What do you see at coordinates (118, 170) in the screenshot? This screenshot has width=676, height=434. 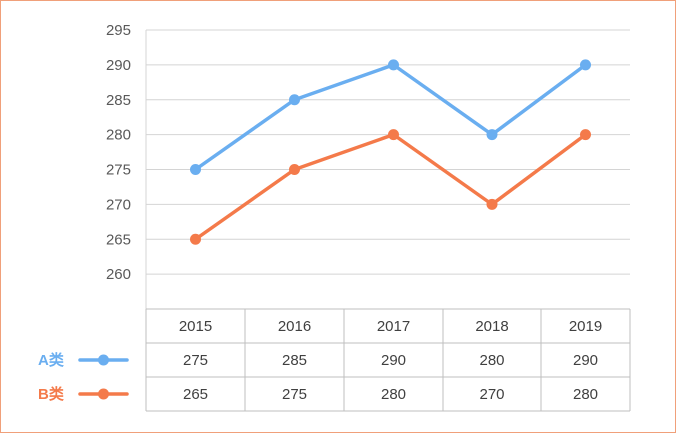 I see `y-tick-label-275: 275` at bounding box center [118, 170].